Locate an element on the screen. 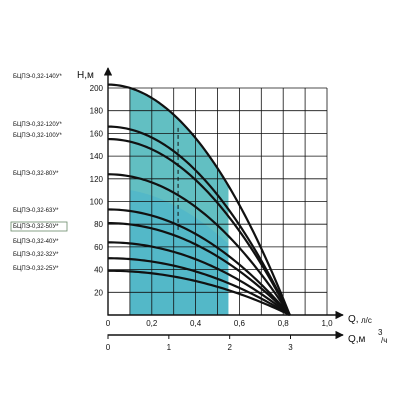 Image resolution: width=400 pixels, height=400 pixels. x-tick-label-secondary: 1 is located at coordinates (169, 347).